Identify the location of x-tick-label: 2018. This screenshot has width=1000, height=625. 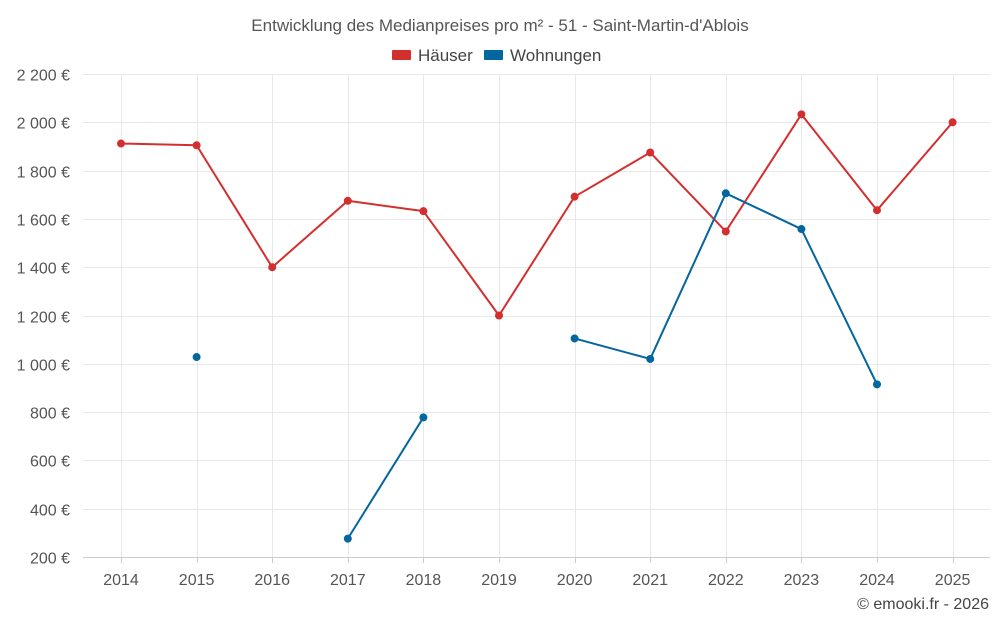
(424, 580).